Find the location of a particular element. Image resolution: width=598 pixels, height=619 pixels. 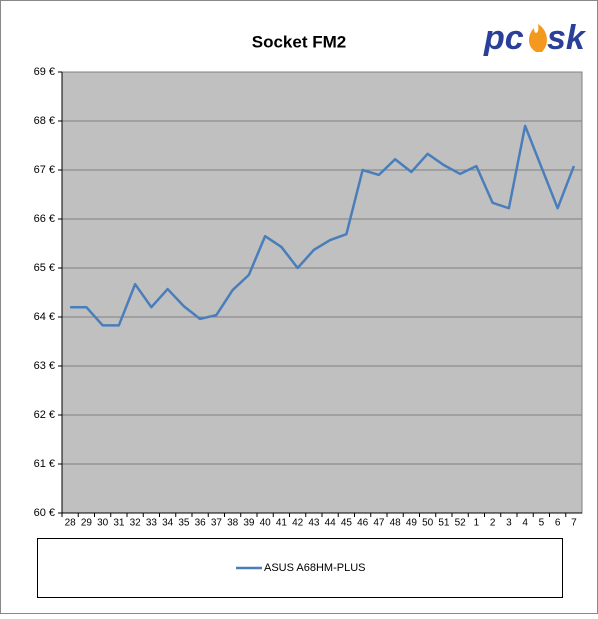

x-tick-label: 47 is located at coordinates (379, 523).